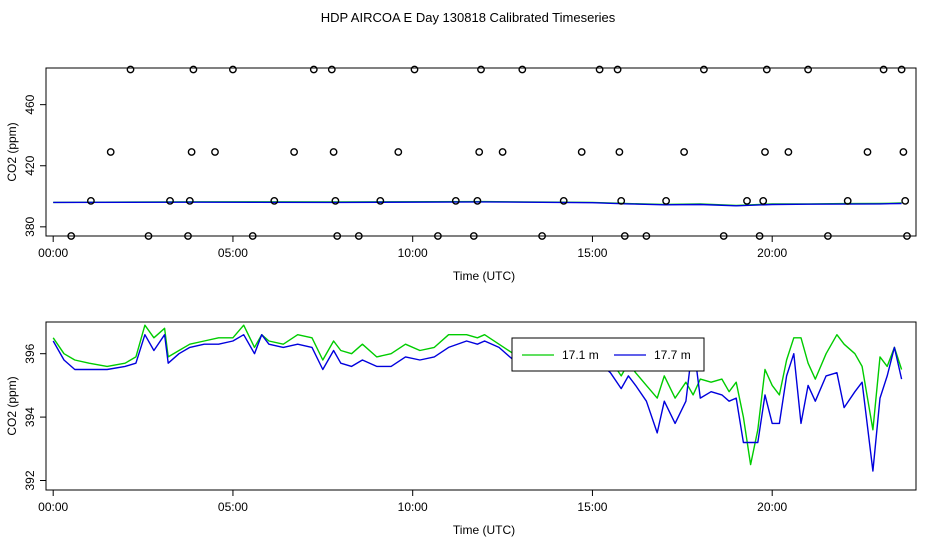  Describe the element at coordinates (608, 354) in the screenshot. I see `legend: 17.1 m 17.7 m` at that location.